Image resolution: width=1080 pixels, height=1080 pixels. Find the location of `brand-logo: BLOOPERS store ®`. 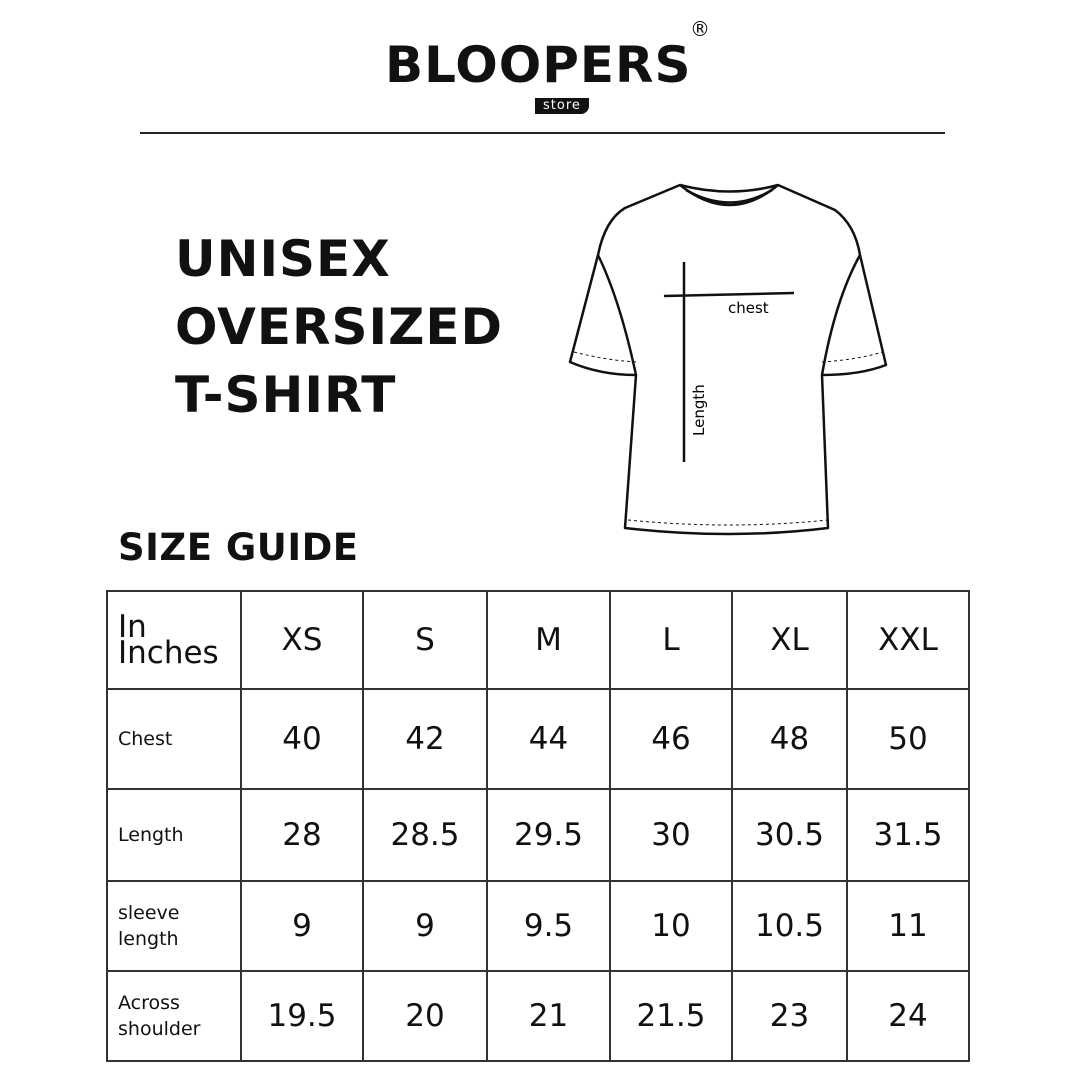

brand-logo: BLOOPERS store ® is located at coordinates (550, 68).